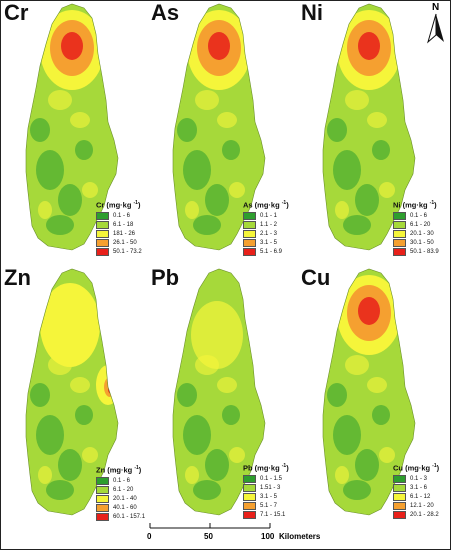  What do you see at coordinates (72, 392) in the screenshot?
I see `qatar-map-zn` at bounding box center [72, 392].